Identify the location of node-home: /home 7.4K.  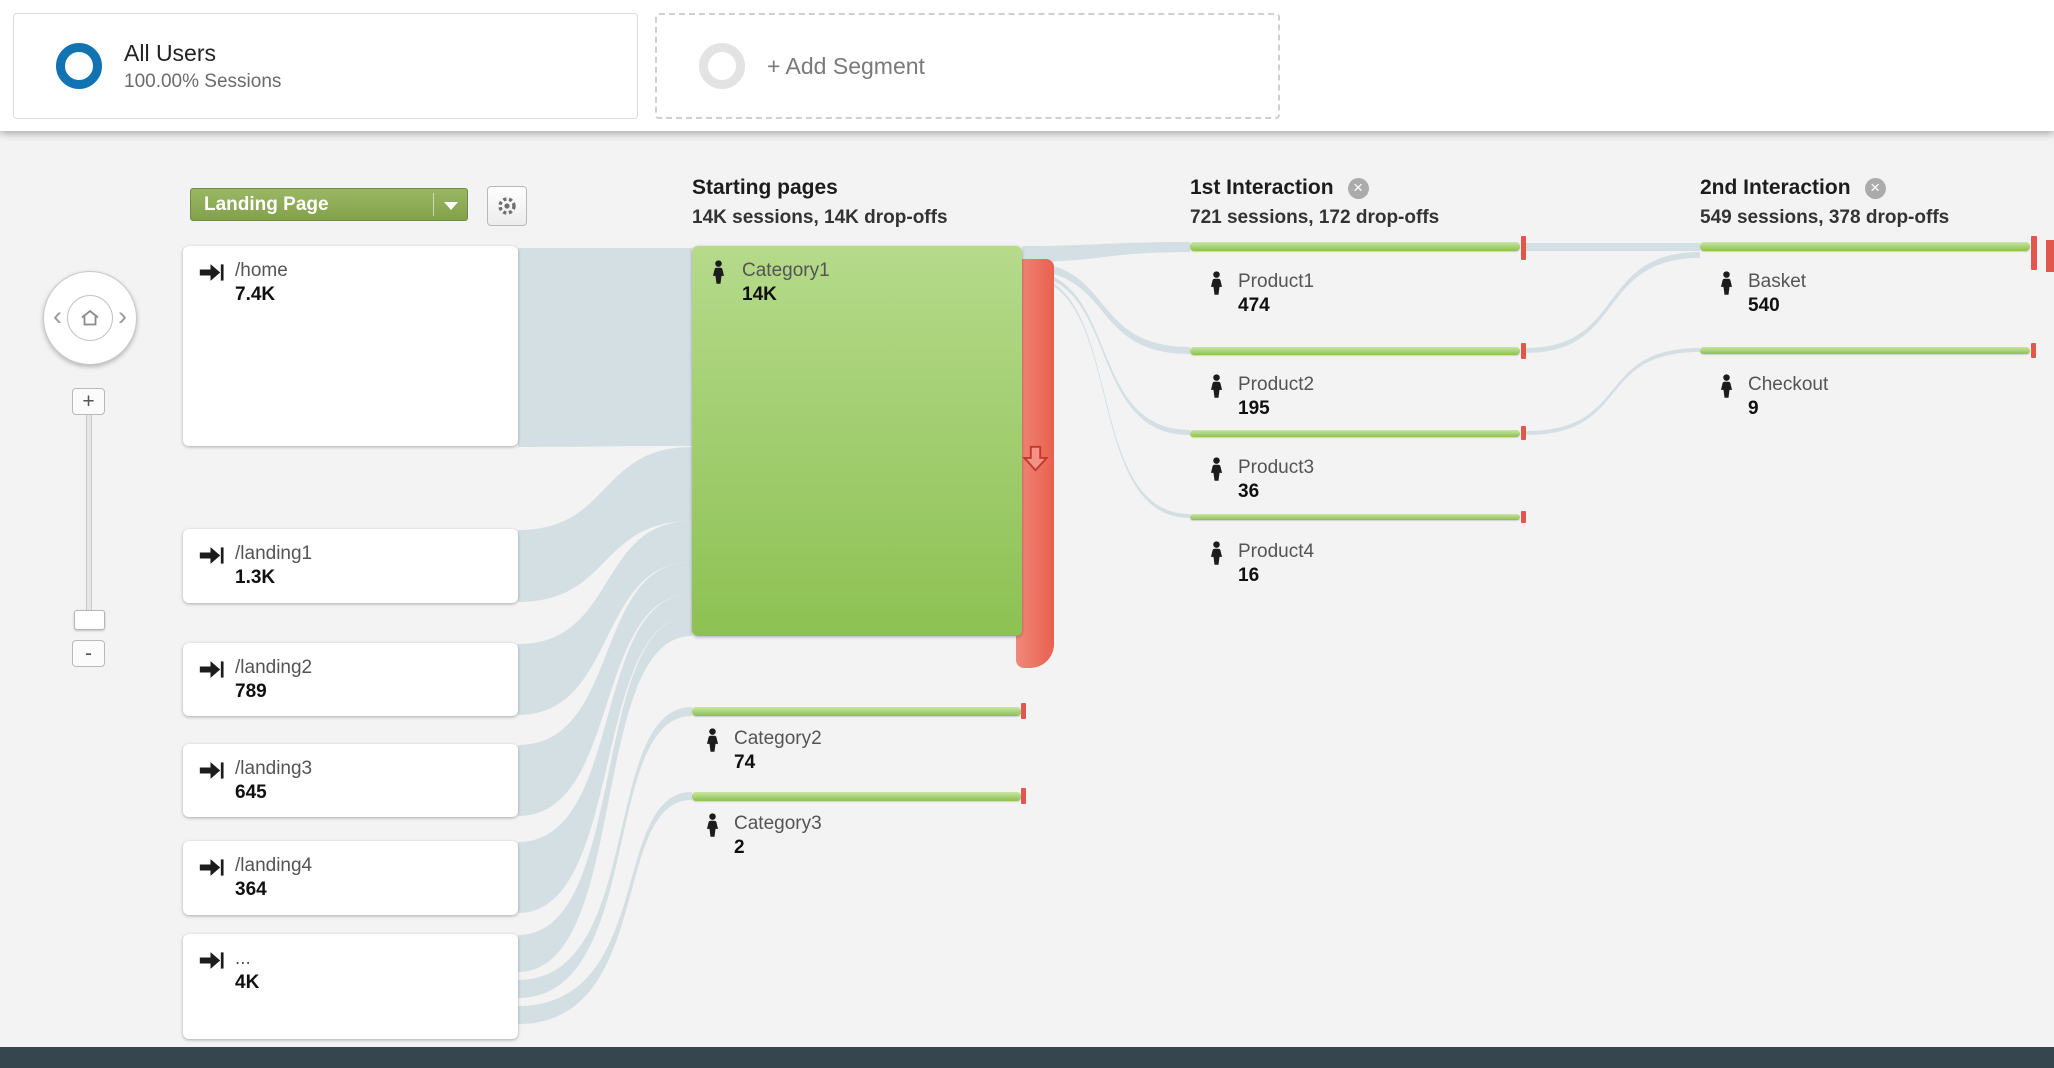
(350, 346).